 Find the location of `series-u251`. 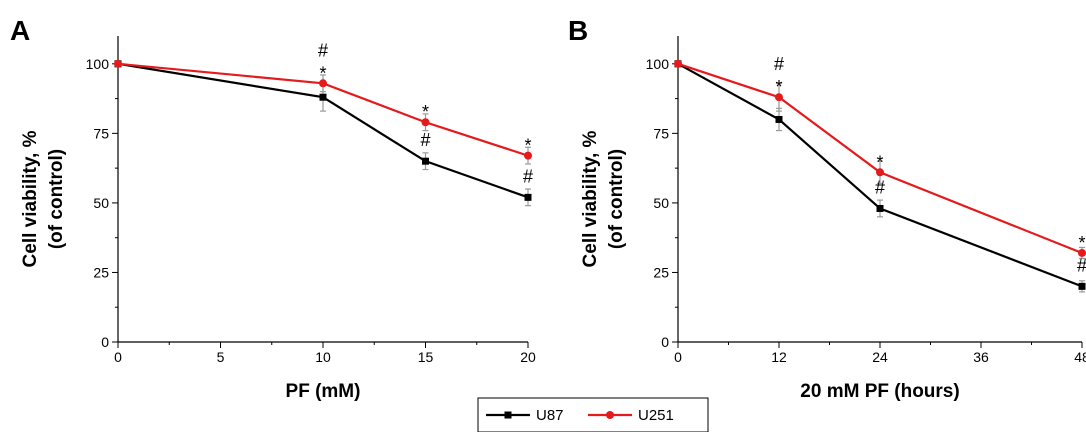

series-u251 is located at coordinates (323, 112).